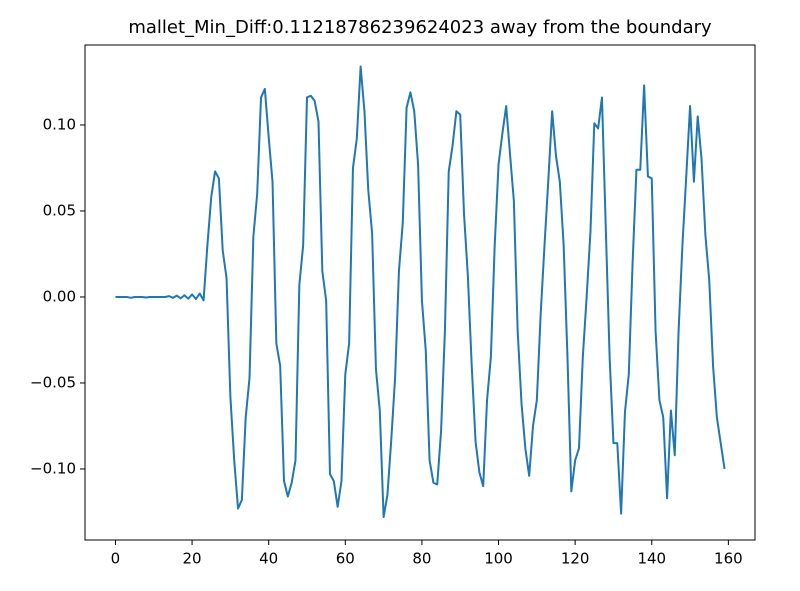  What do you see at coordinates (59, 210) in the screenshot?
I see `y-tick-label: 0.05` at bounding box center [59, 210].